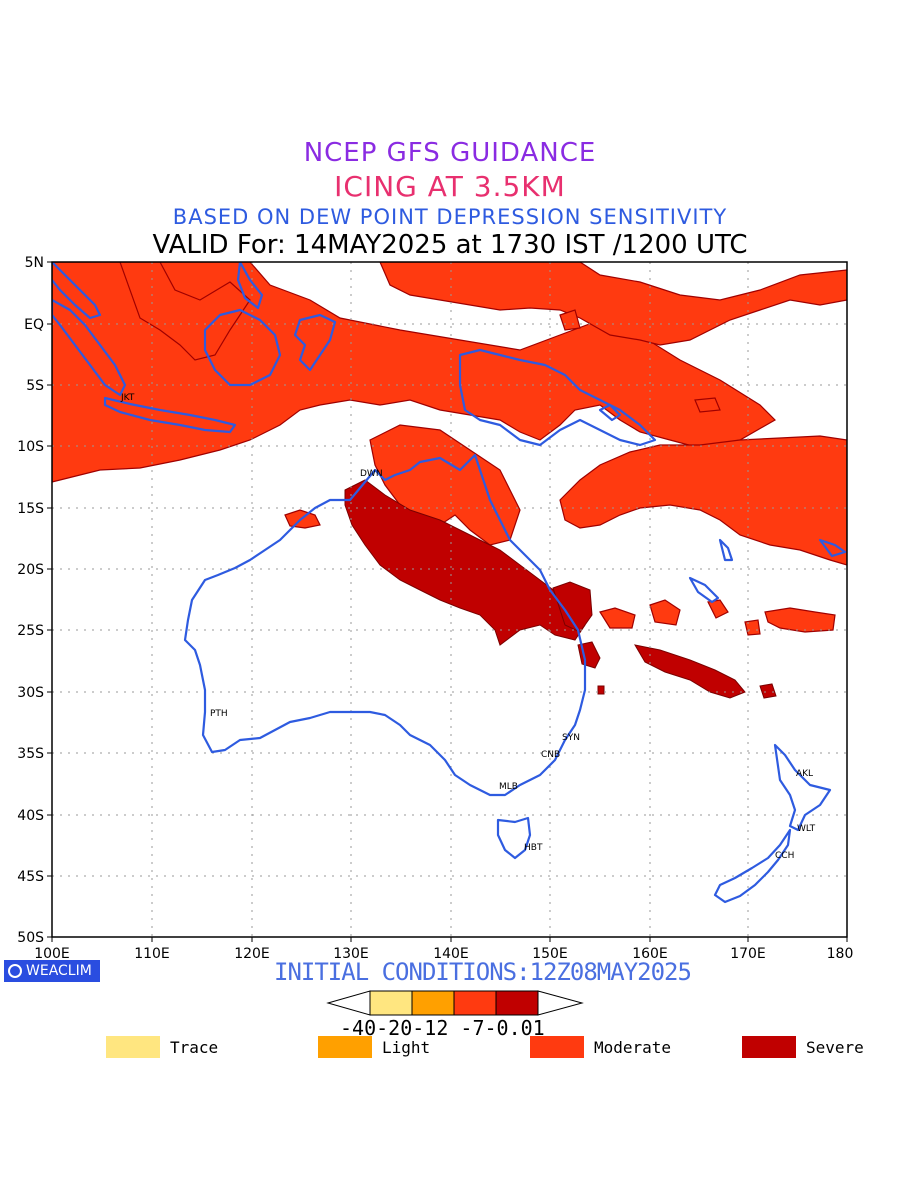 This screenshot has height=1200, width=900. Describe the element at coordinates (194, 1047) in the screenshot. I see `legend-label: Trace` at that location.